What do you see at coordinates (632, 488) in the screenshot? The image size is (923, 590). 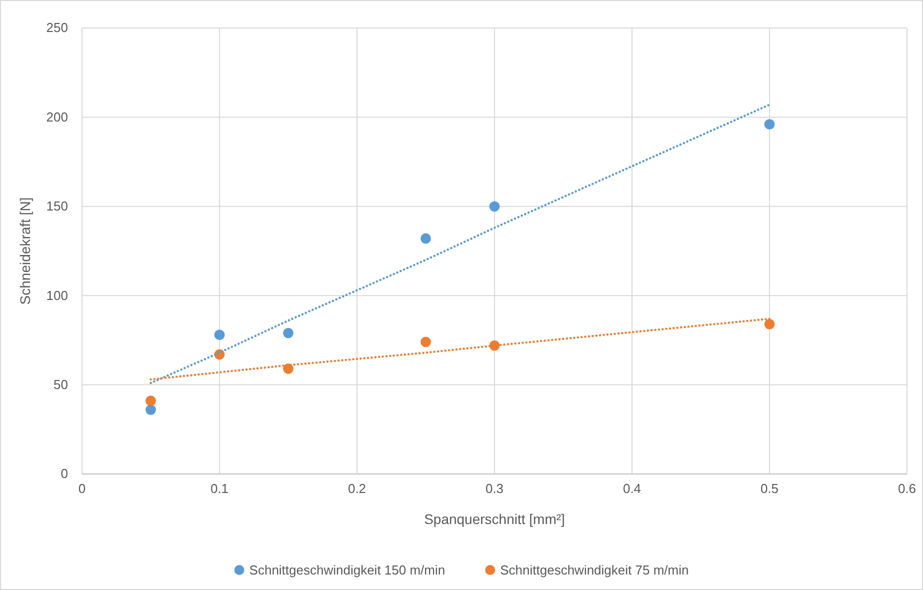 I see `x-tick-label: 0.4` at bounding box center [632, 488].